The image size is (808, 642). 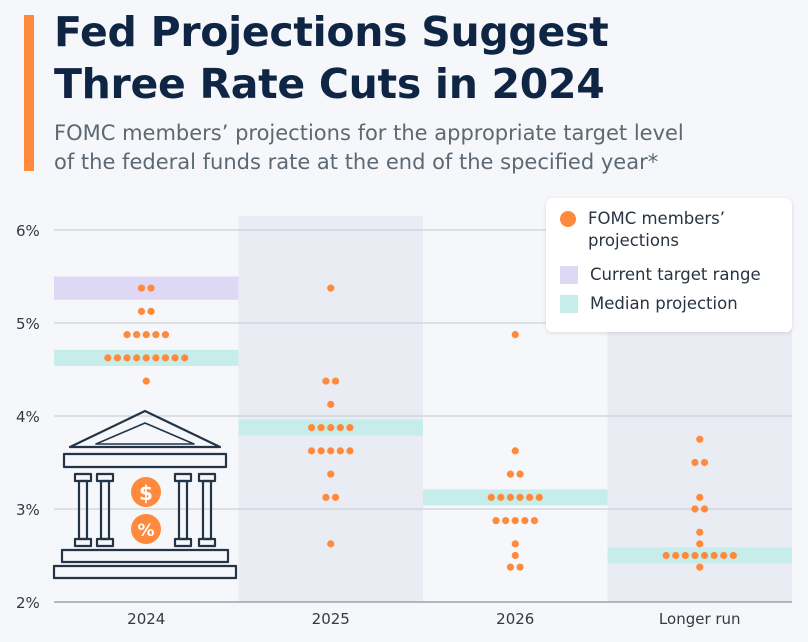 I want to click on legend-item-projections: FOMC members’ projections, so click(x=669, y=230).